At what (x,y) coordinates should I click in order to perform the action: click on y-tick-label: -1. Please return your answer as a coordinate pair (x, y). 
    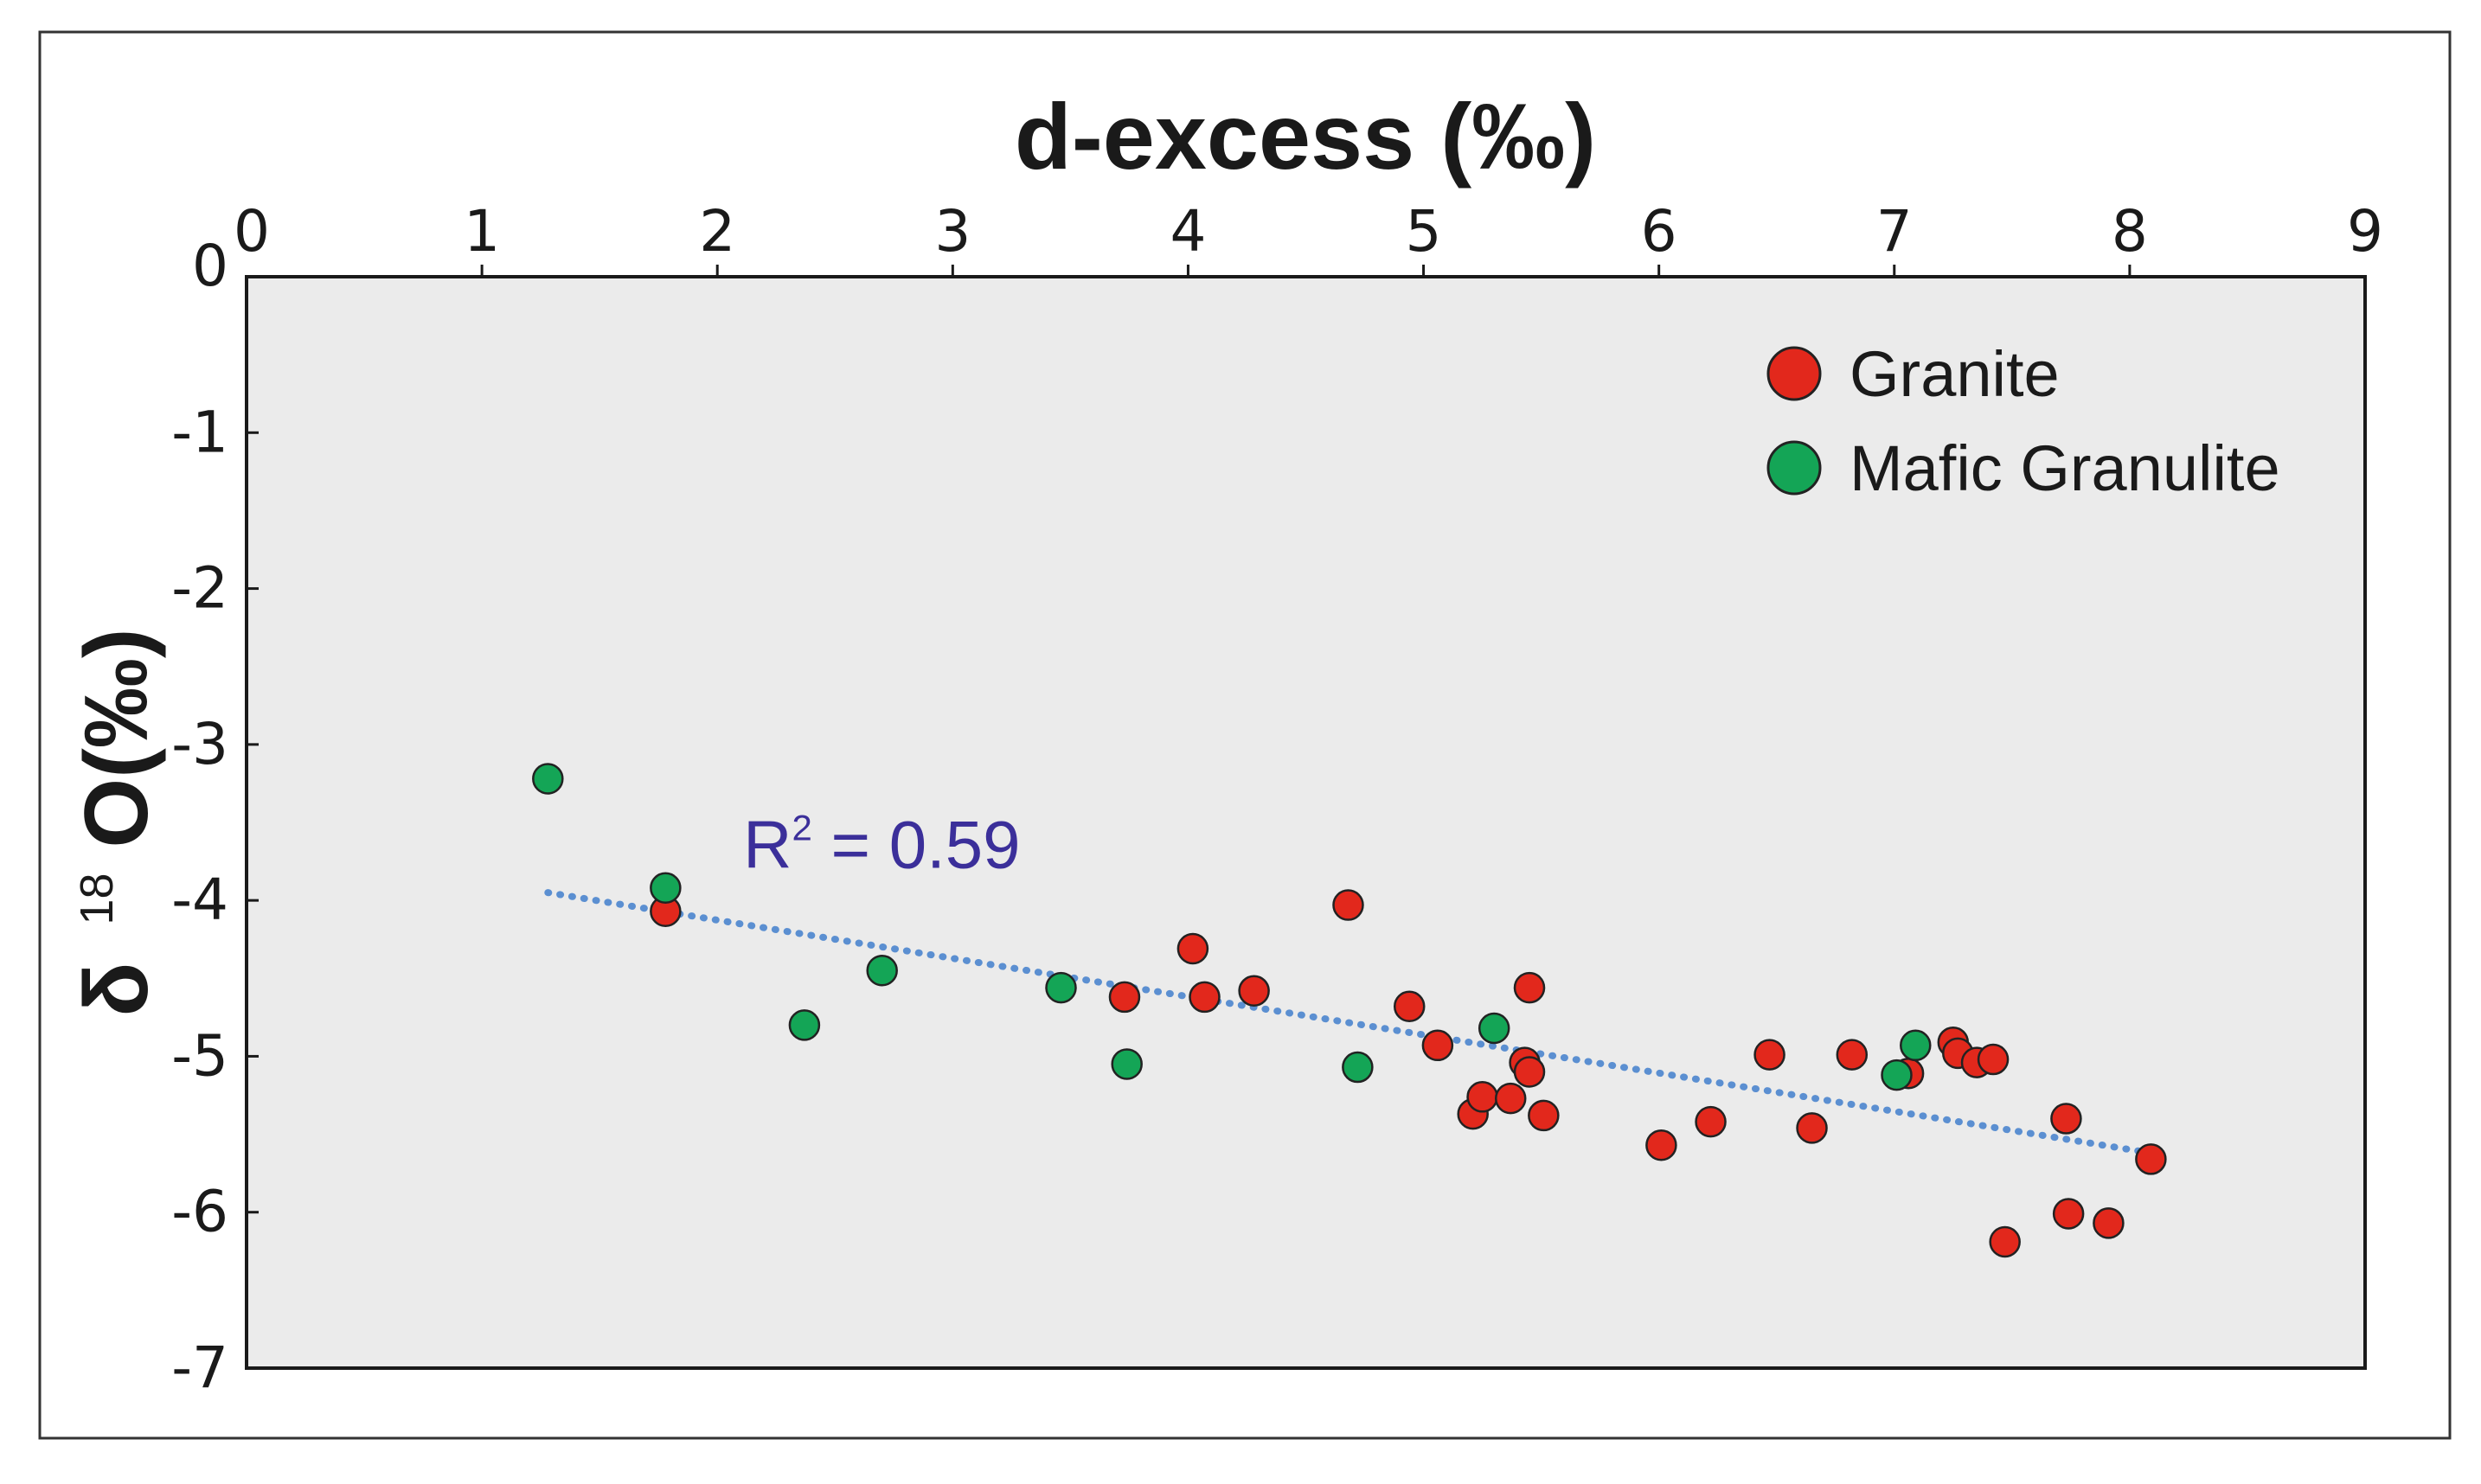
    Looking at the image, I should click on (199, 432).